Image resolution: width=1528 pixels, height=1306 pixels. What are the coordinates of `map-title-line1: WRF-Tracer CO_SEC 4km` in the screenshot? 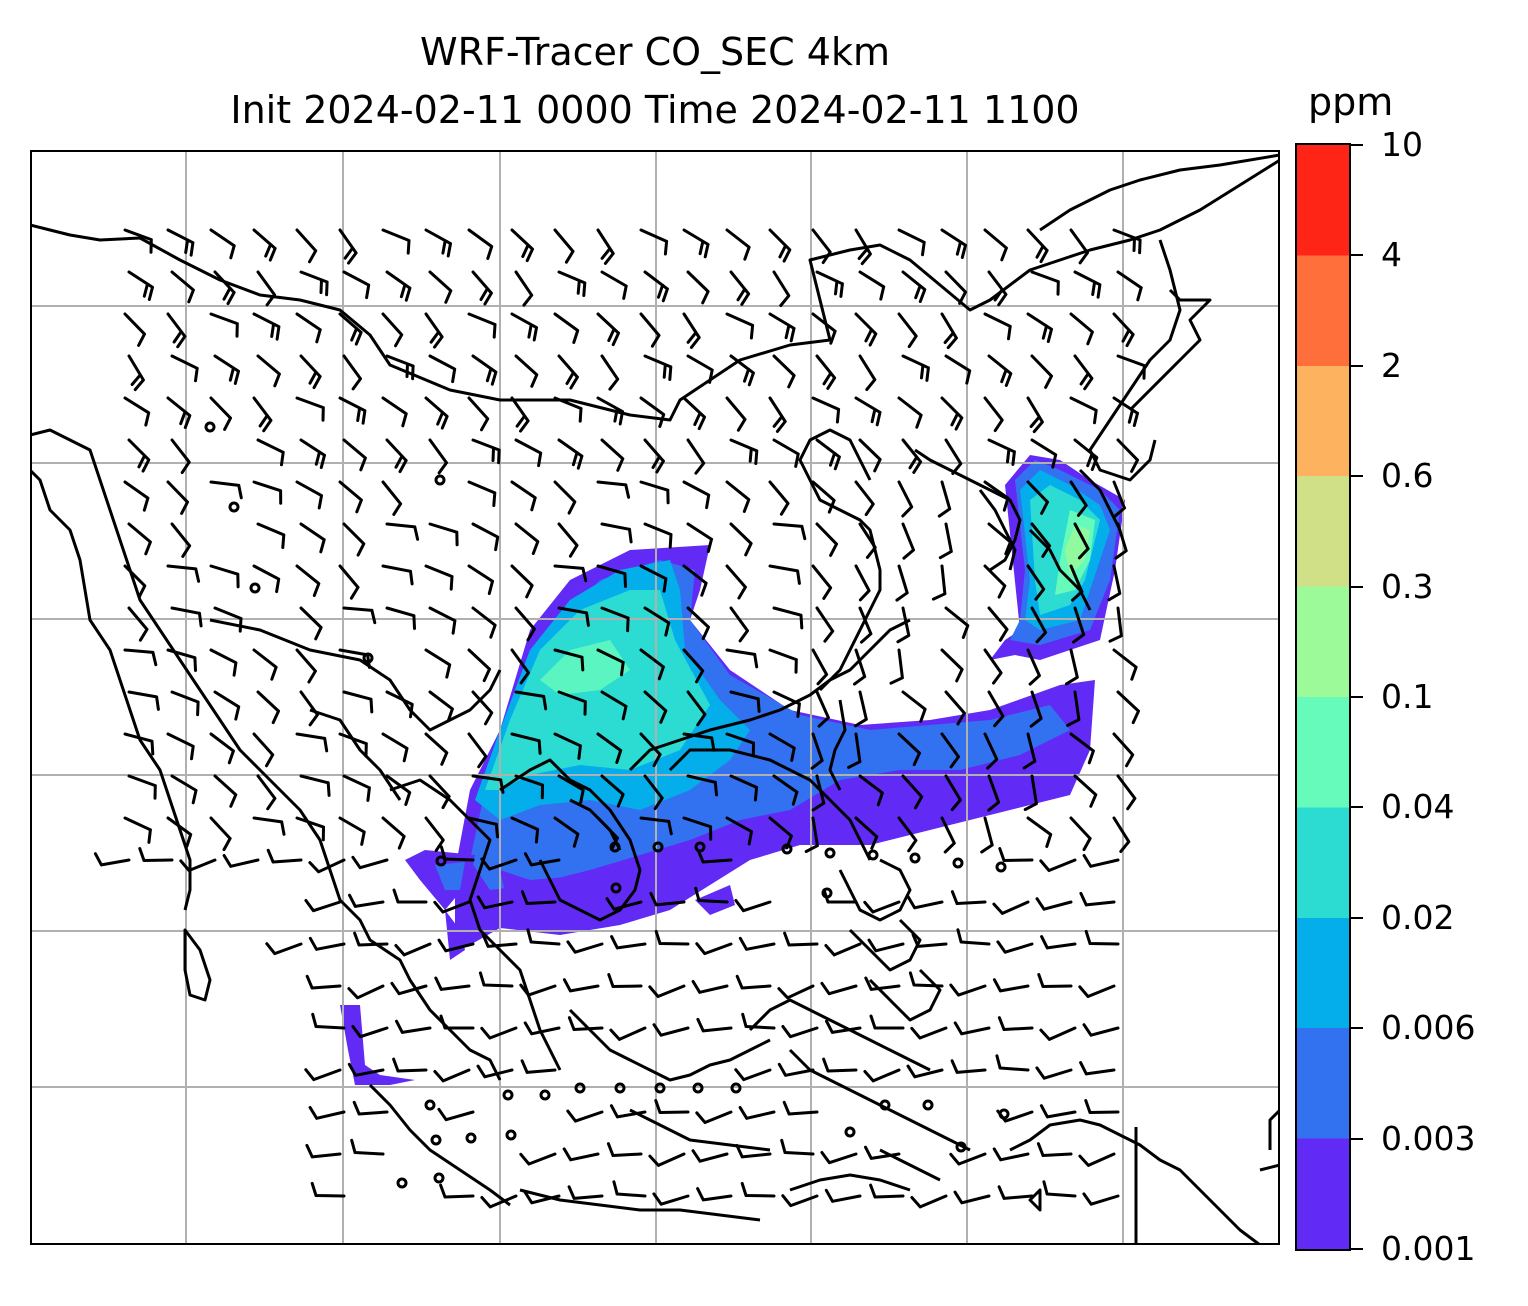 It's located at (655, 52).